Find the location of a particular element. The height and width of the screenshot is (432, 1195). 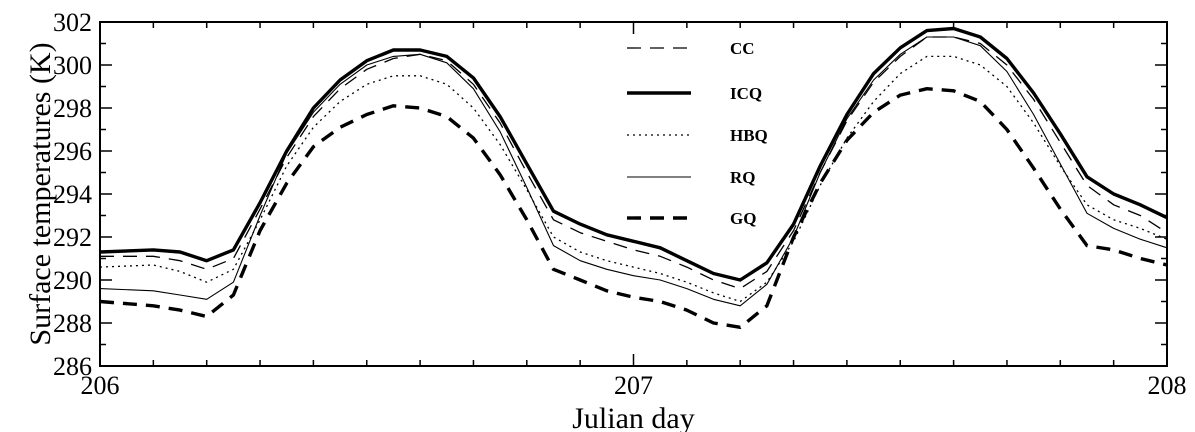

y-tick-label: 294 is located at coordinates (72, 194).